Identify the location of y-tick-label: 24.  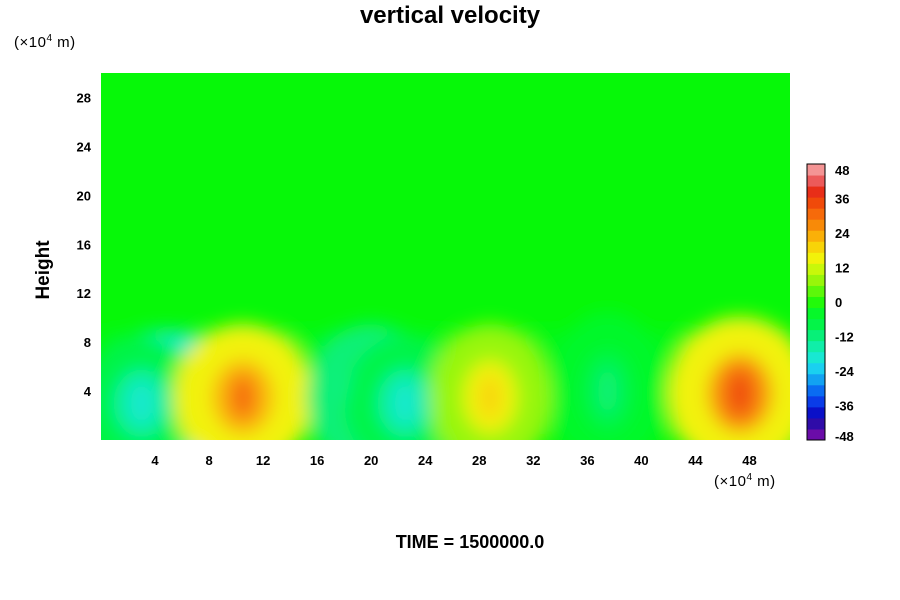
(84, 146).